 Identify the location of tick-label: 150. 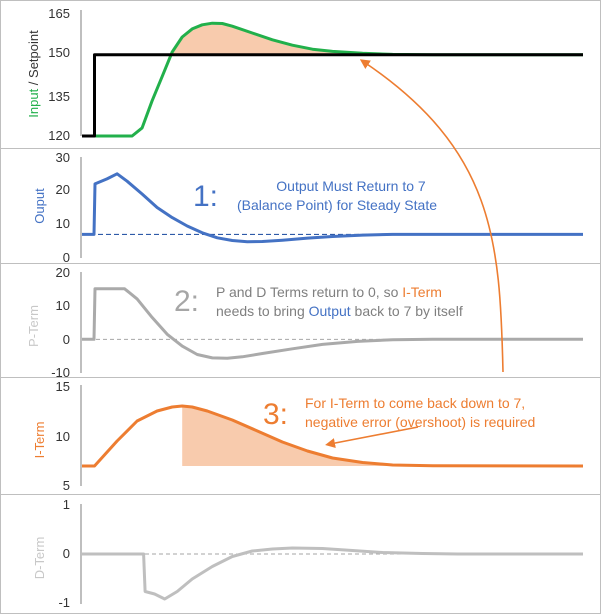
(59, 52).